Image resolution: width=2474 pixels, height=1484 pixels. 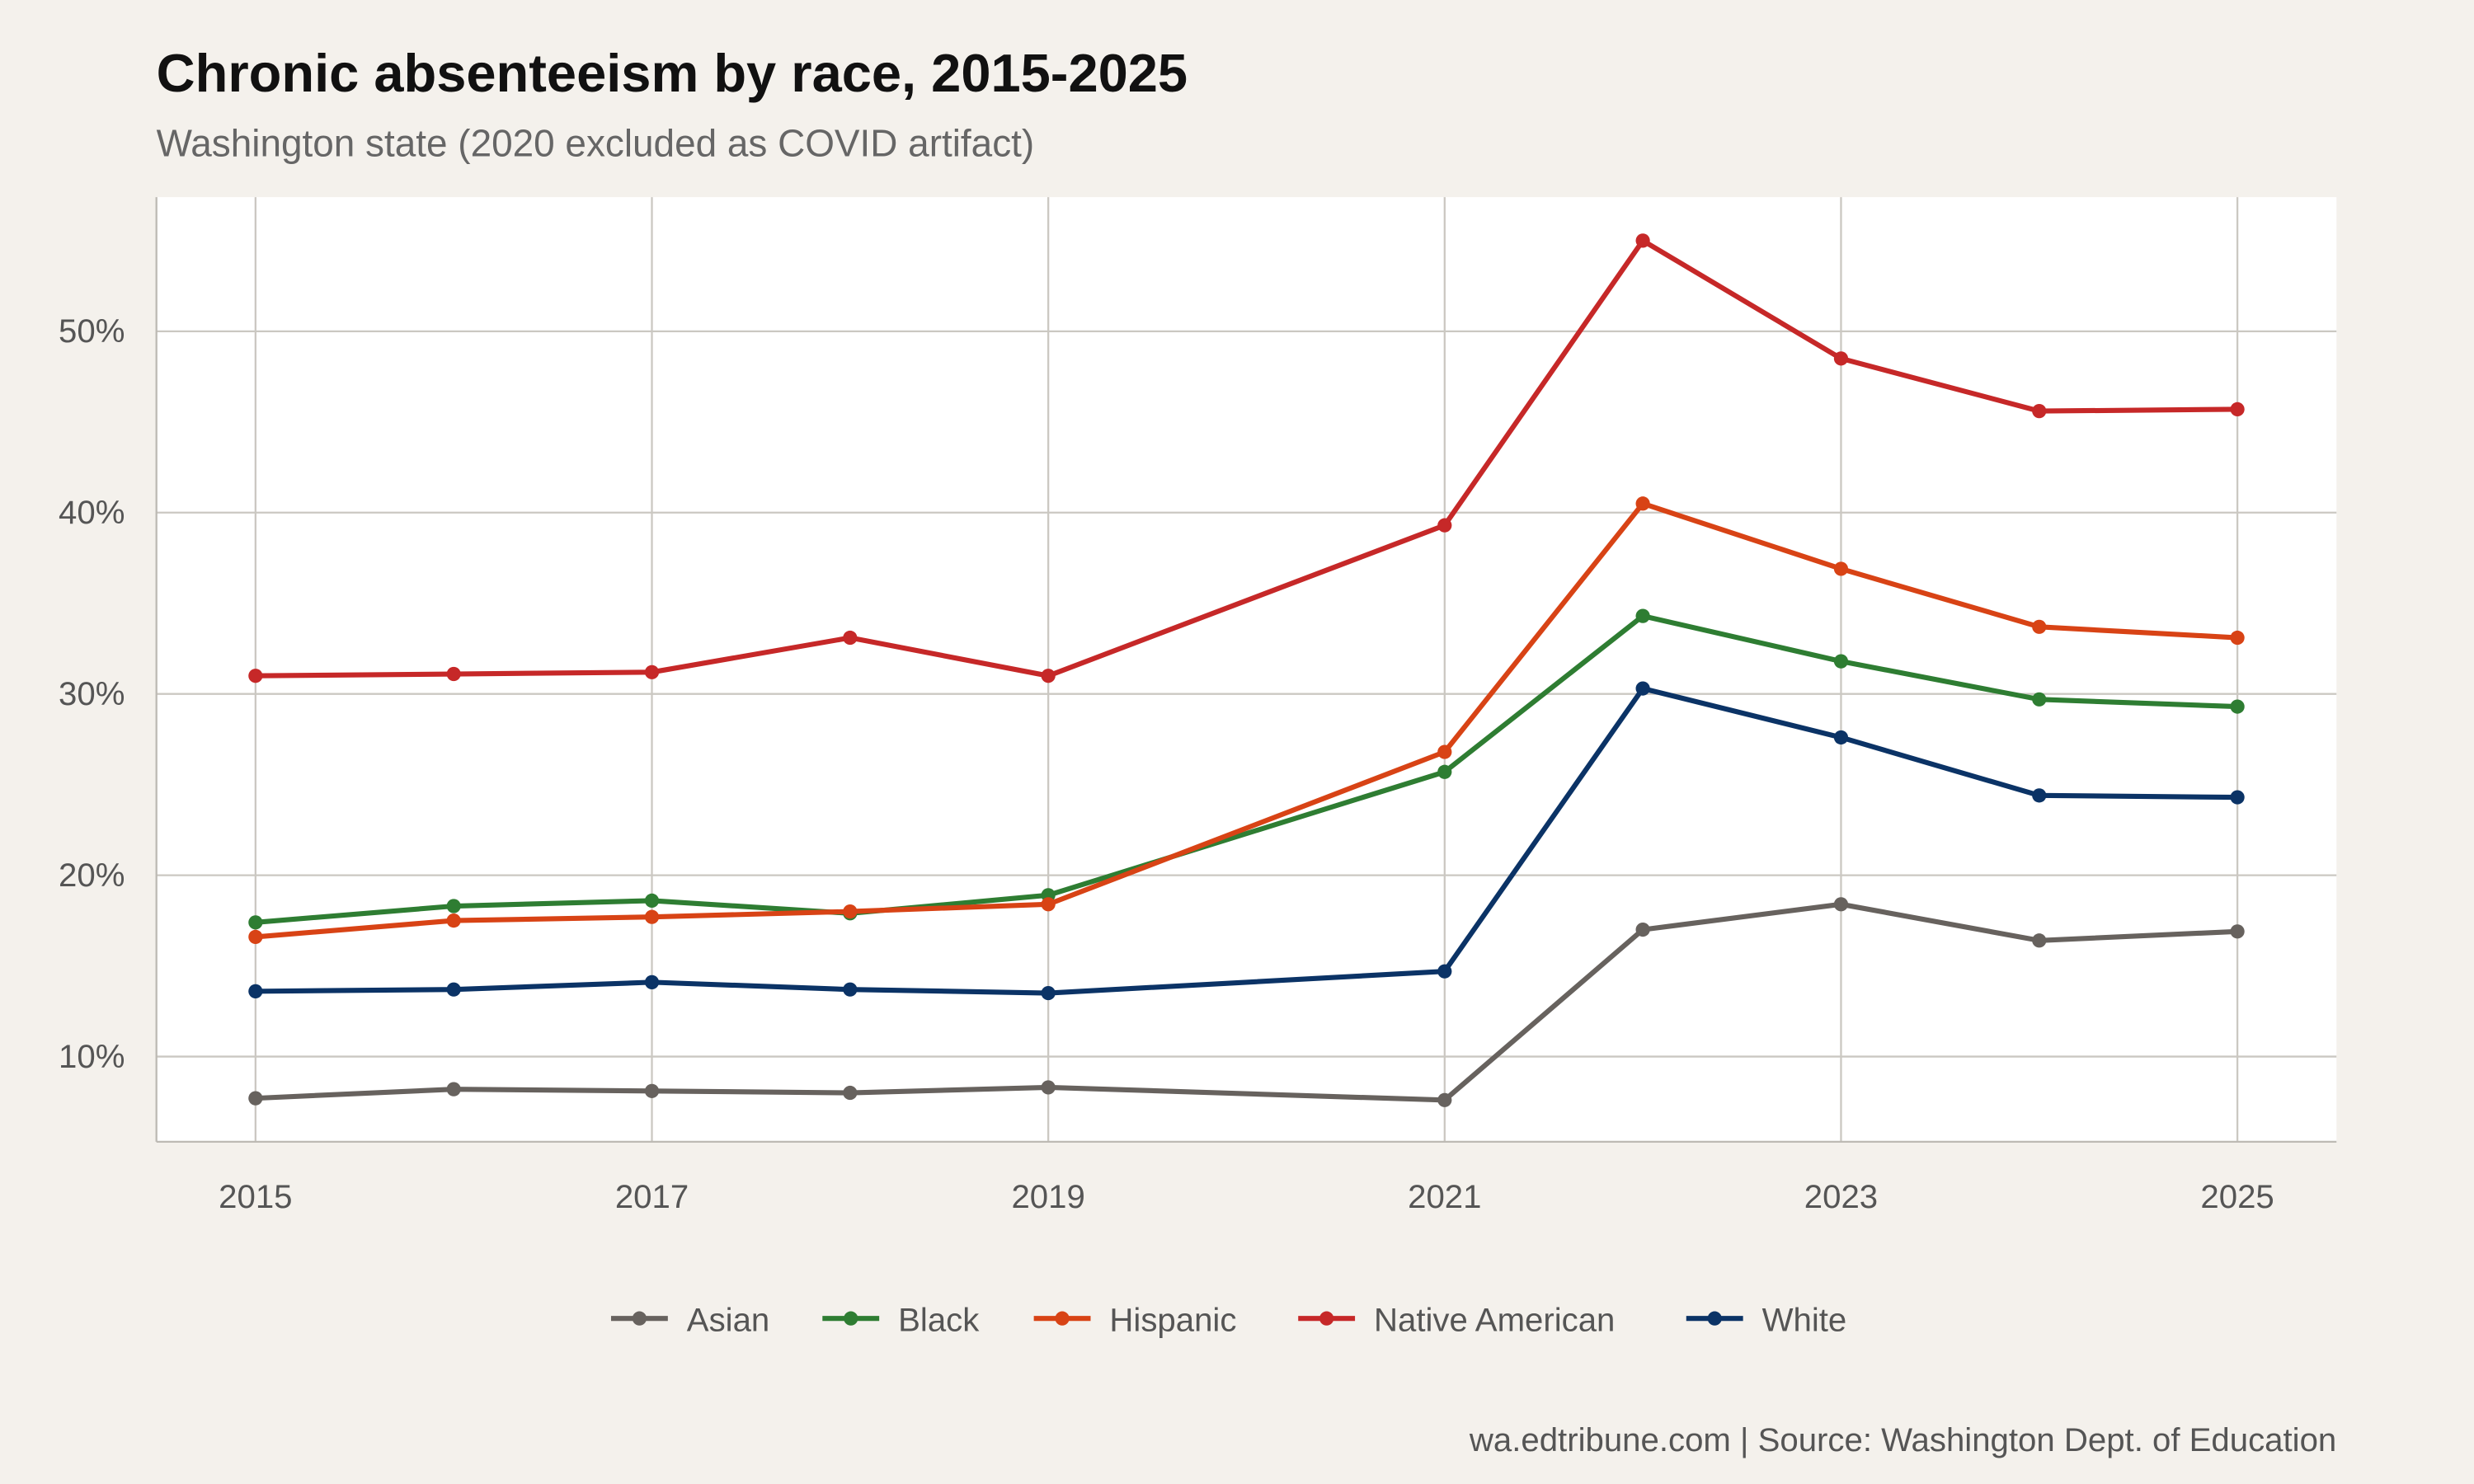 What do you see at coordinates (92, 512) in the screenshot?
I see `y-tick-label: 40%` at bounding box center [92, 512].